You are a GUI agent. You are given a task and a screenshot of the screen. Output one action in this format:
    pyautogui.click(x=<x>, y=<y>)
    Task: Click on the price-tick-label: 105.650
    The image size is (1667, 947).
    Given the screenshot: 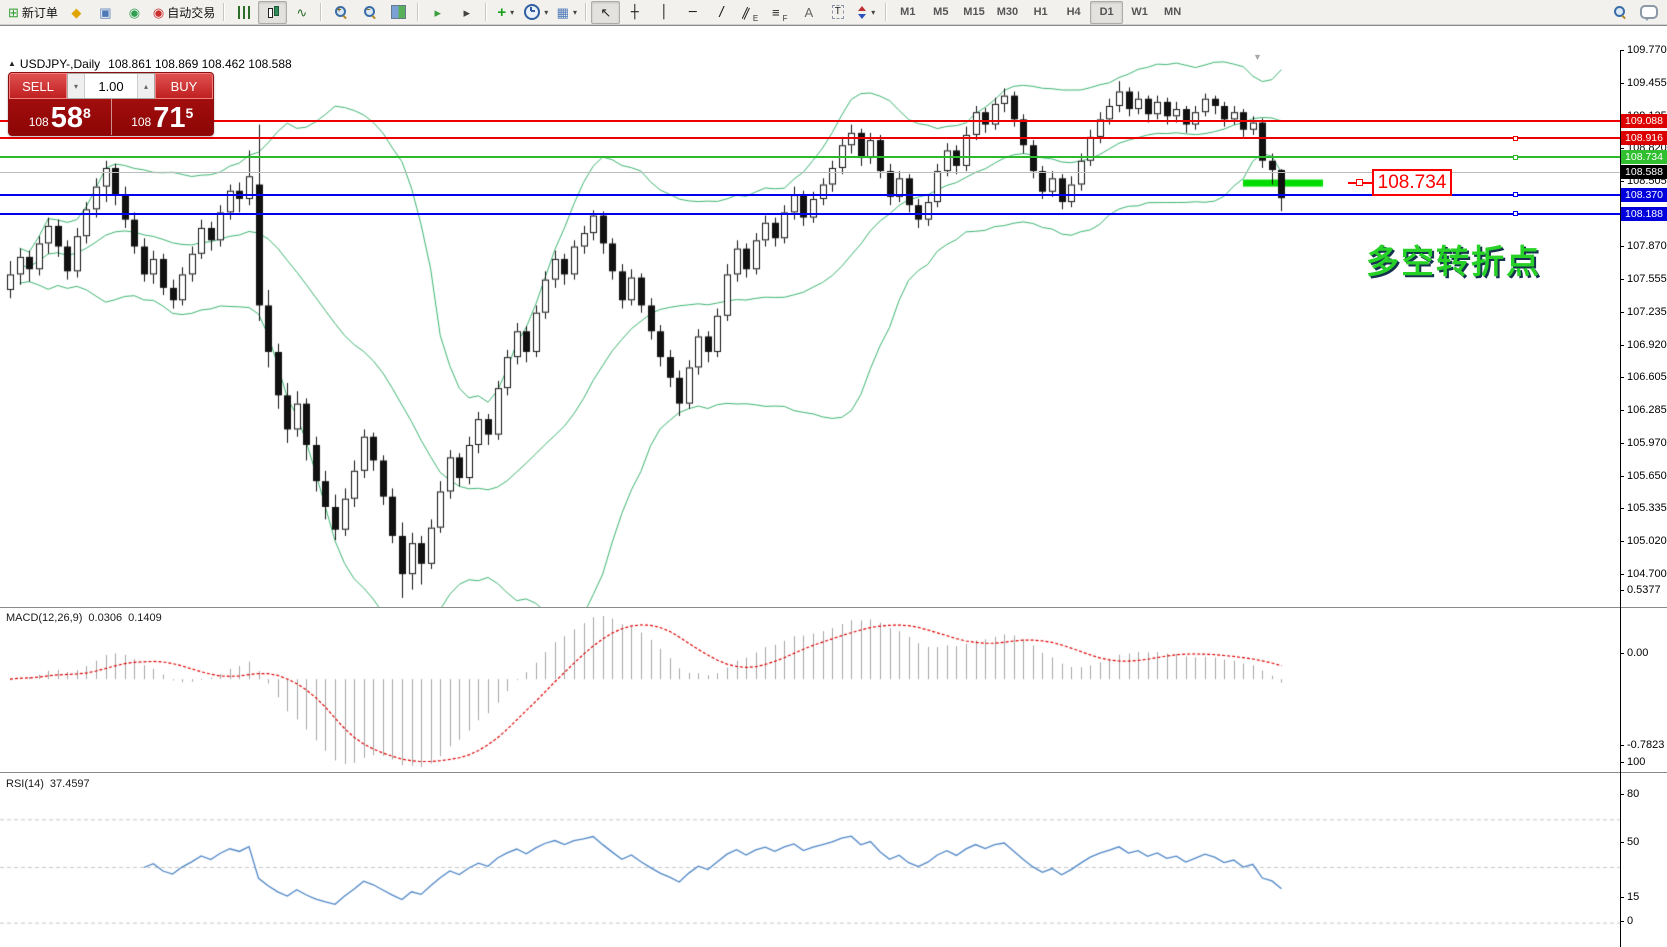 What is the action you would take?
    pyautogui.click(x=1647, y=475)
    